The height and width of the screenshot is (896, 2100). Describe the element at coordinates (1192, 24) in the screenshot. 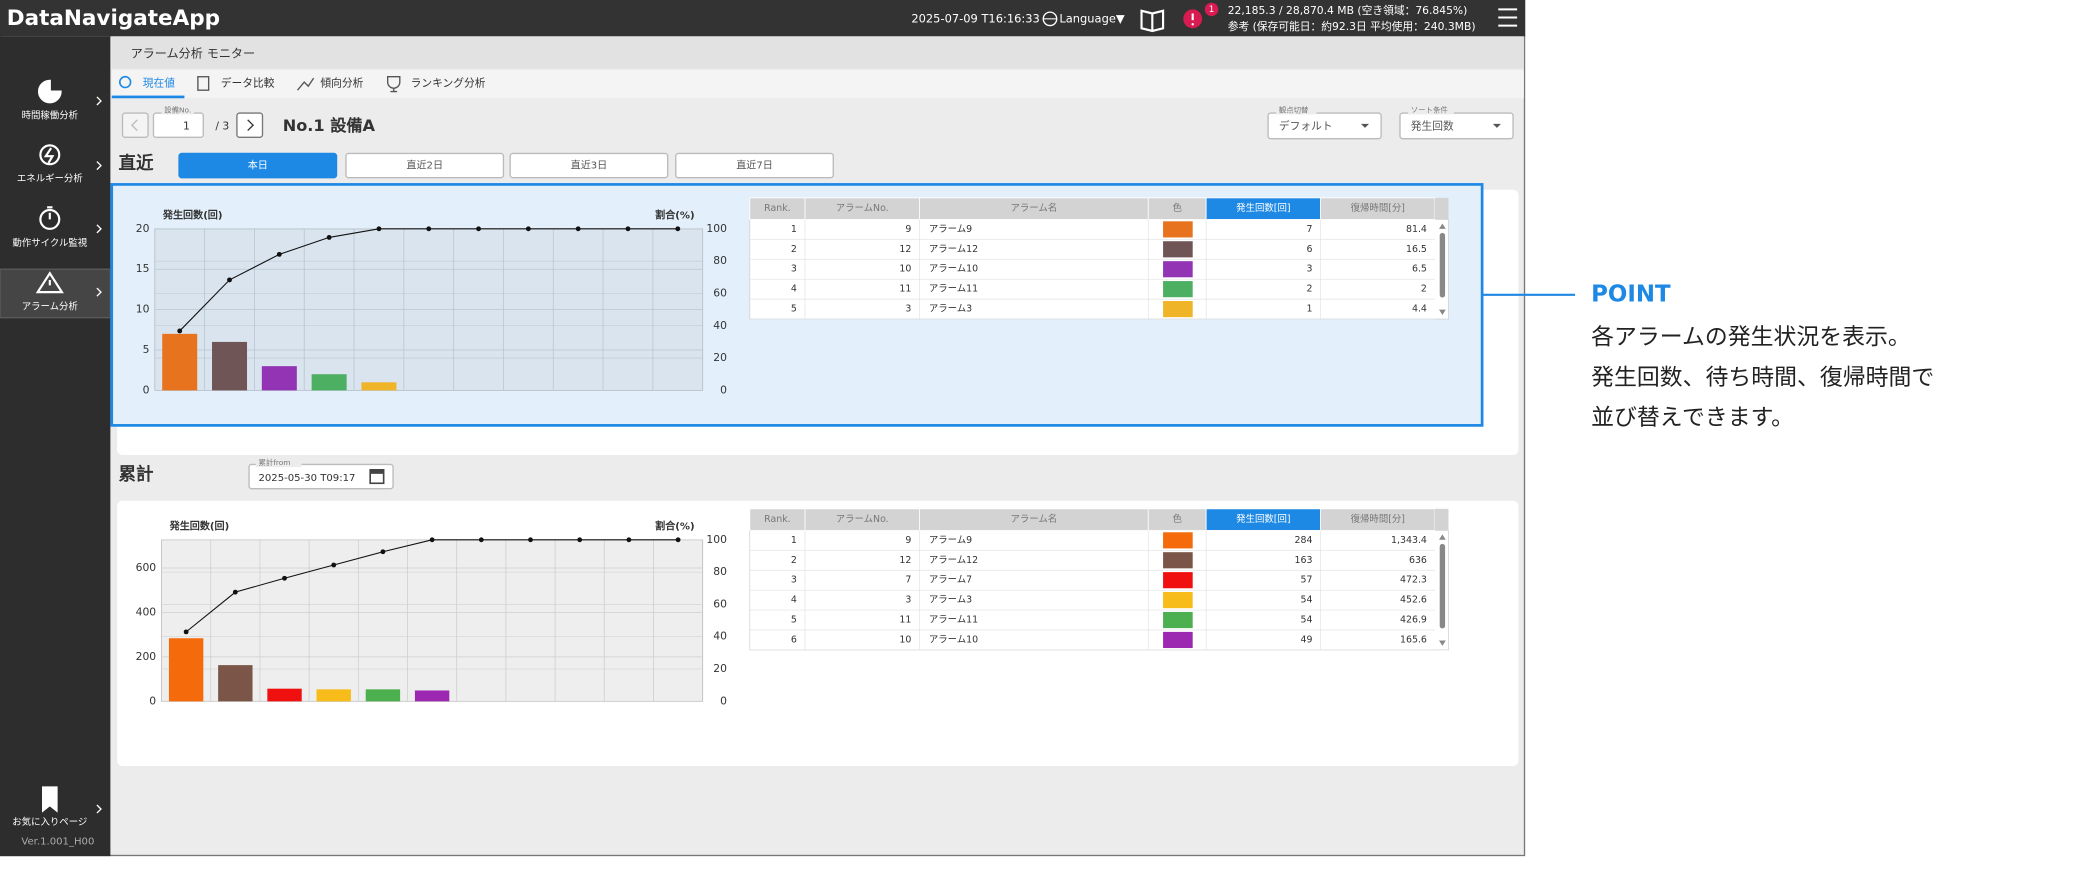

I see `alert-icon` at that location.